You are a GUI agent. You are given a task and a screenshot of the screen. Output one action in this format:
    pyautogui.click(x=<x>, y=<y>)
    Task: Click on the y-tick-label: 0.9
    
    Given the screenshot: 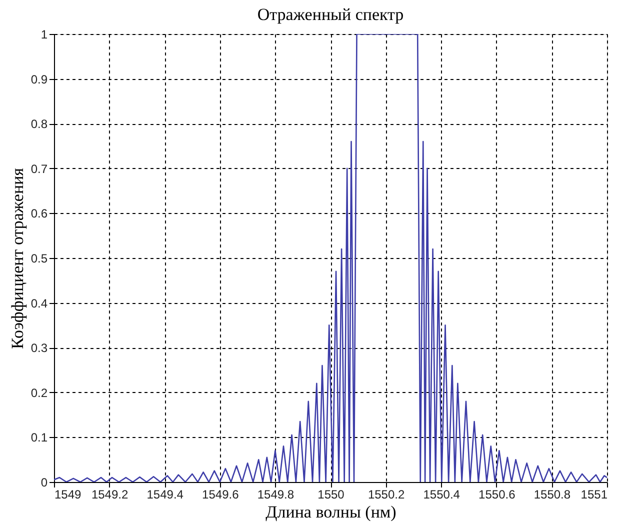 What is the action you would take?
    pyautogui.click(x=39, y=79)
    